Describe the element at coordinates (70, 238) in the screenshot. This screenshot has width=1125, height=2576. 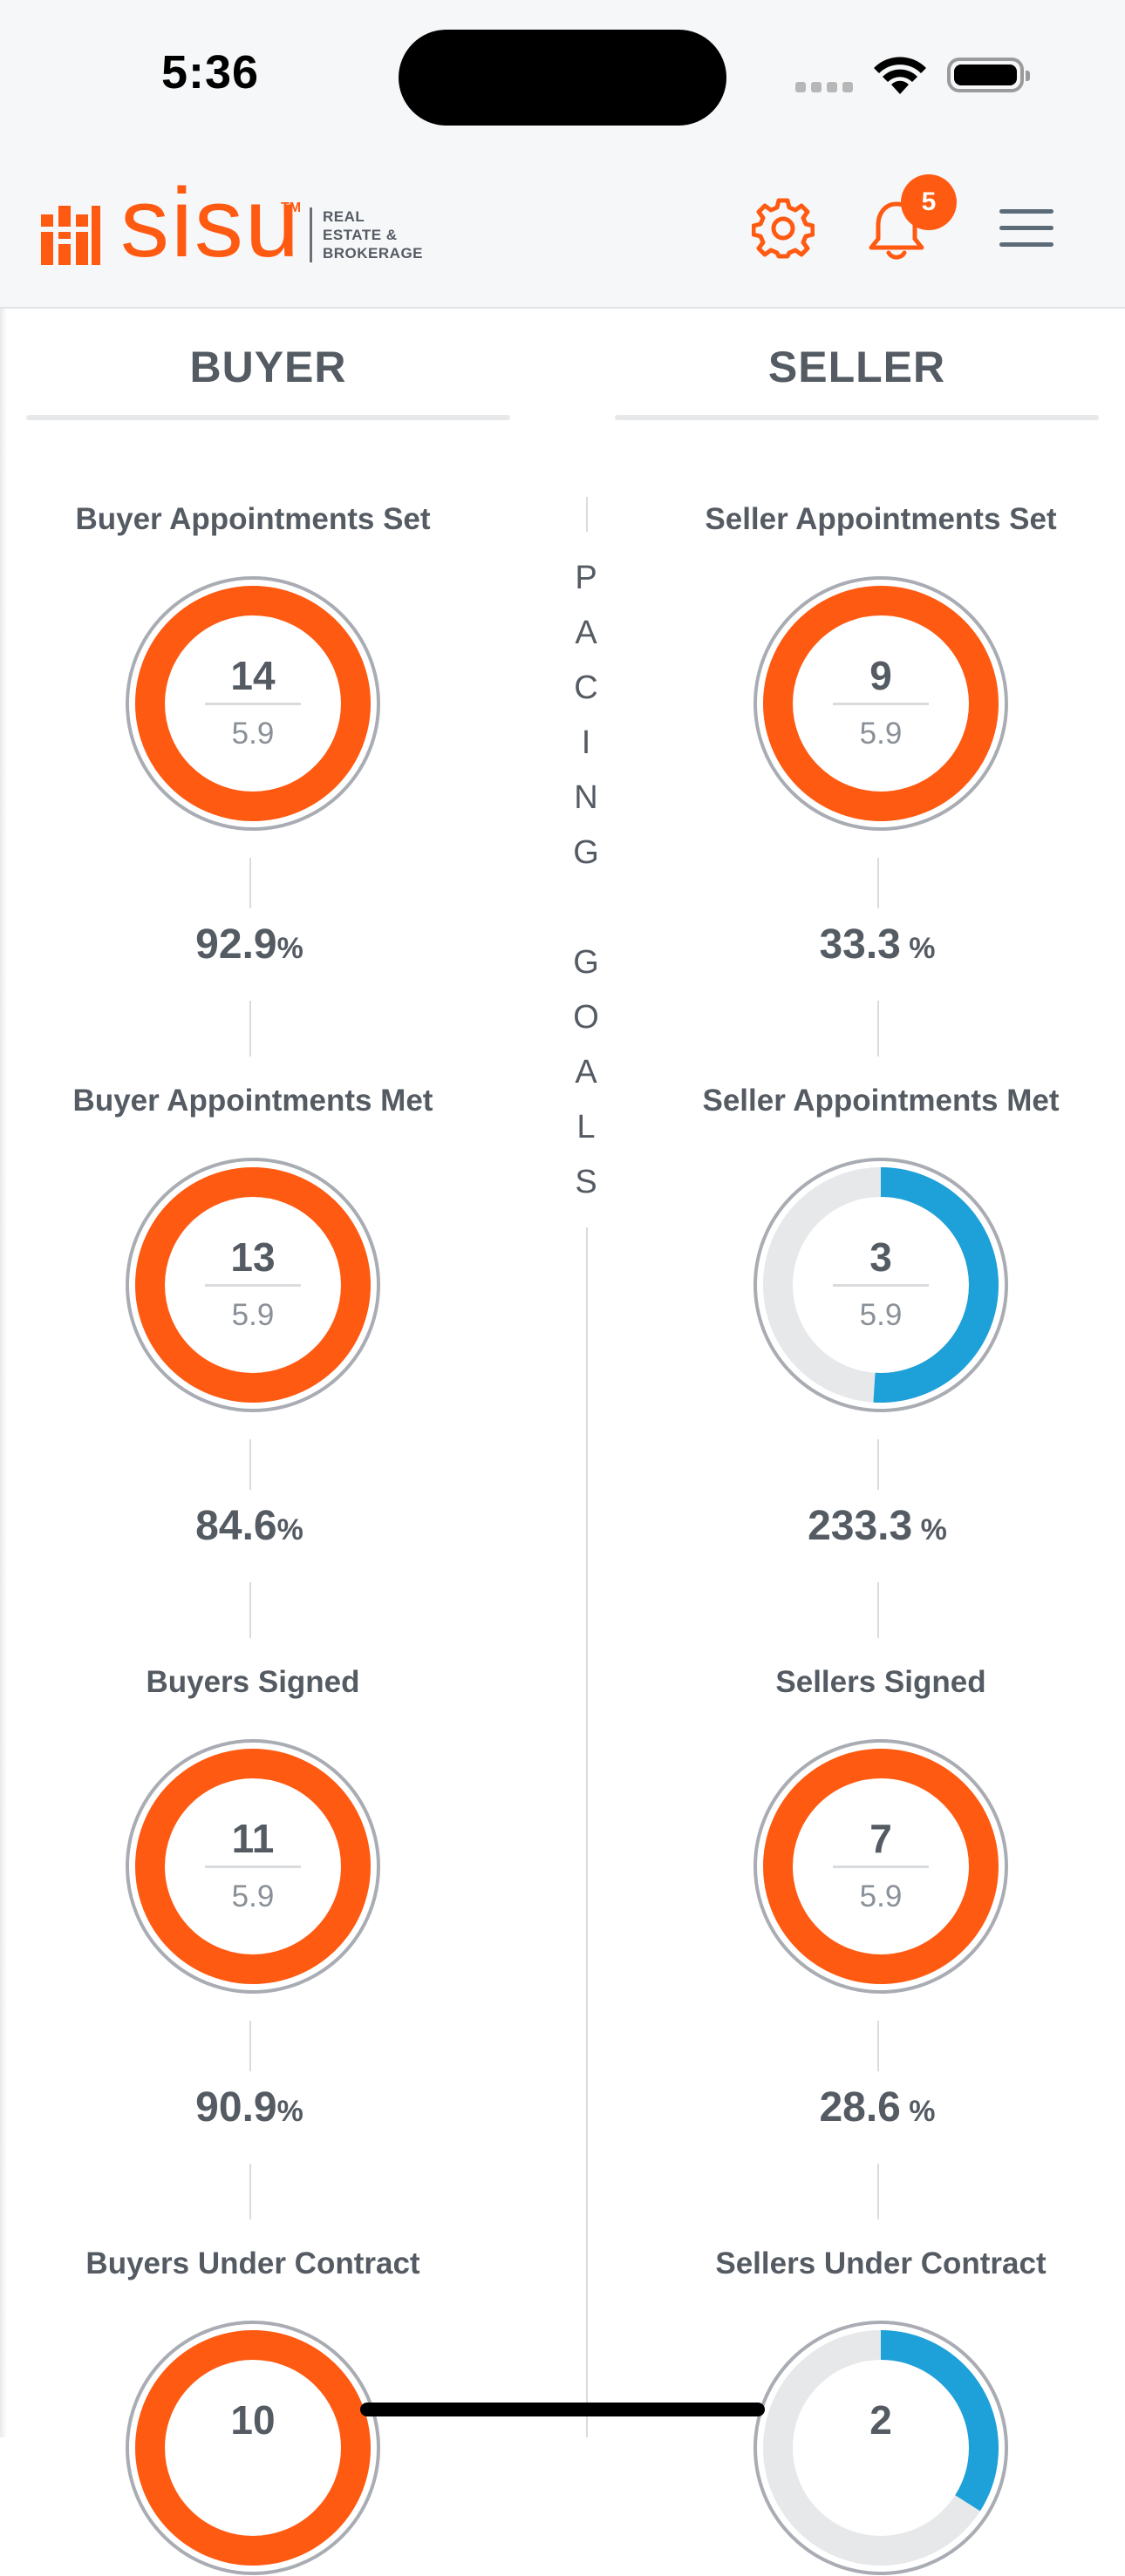
I see `sisu-logo-icon` at that location.